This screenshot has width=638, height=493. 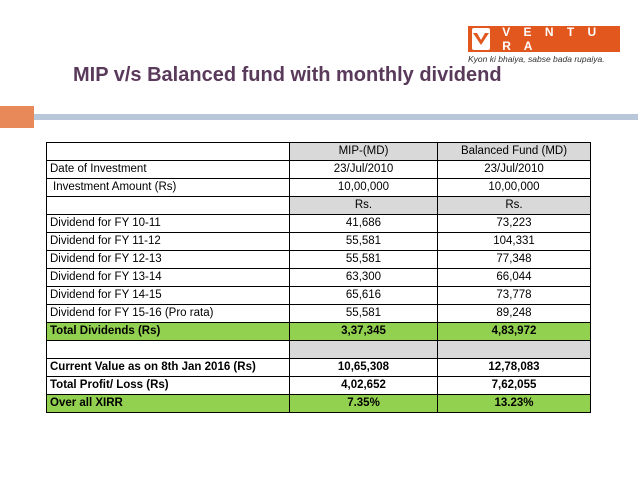 I want to click on balanced-value: 10,00,000, so click(x=514, y=187).